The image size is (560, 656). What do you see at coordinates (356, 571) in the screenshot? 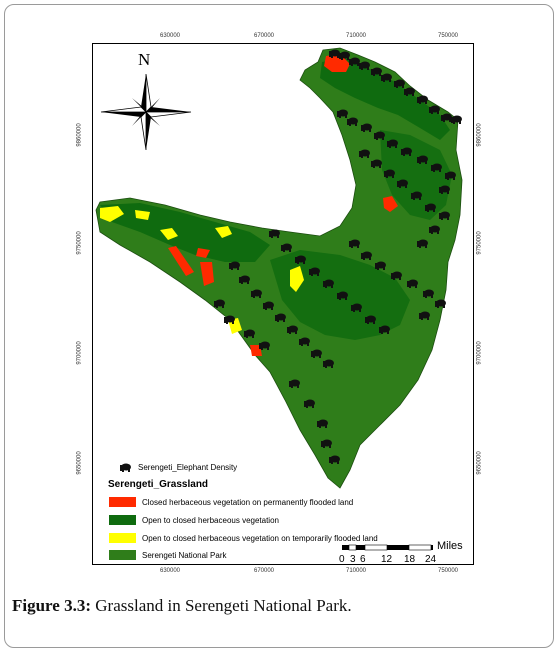
I see `bottom-tick-3: 710000` at bounding box center [356, 571].